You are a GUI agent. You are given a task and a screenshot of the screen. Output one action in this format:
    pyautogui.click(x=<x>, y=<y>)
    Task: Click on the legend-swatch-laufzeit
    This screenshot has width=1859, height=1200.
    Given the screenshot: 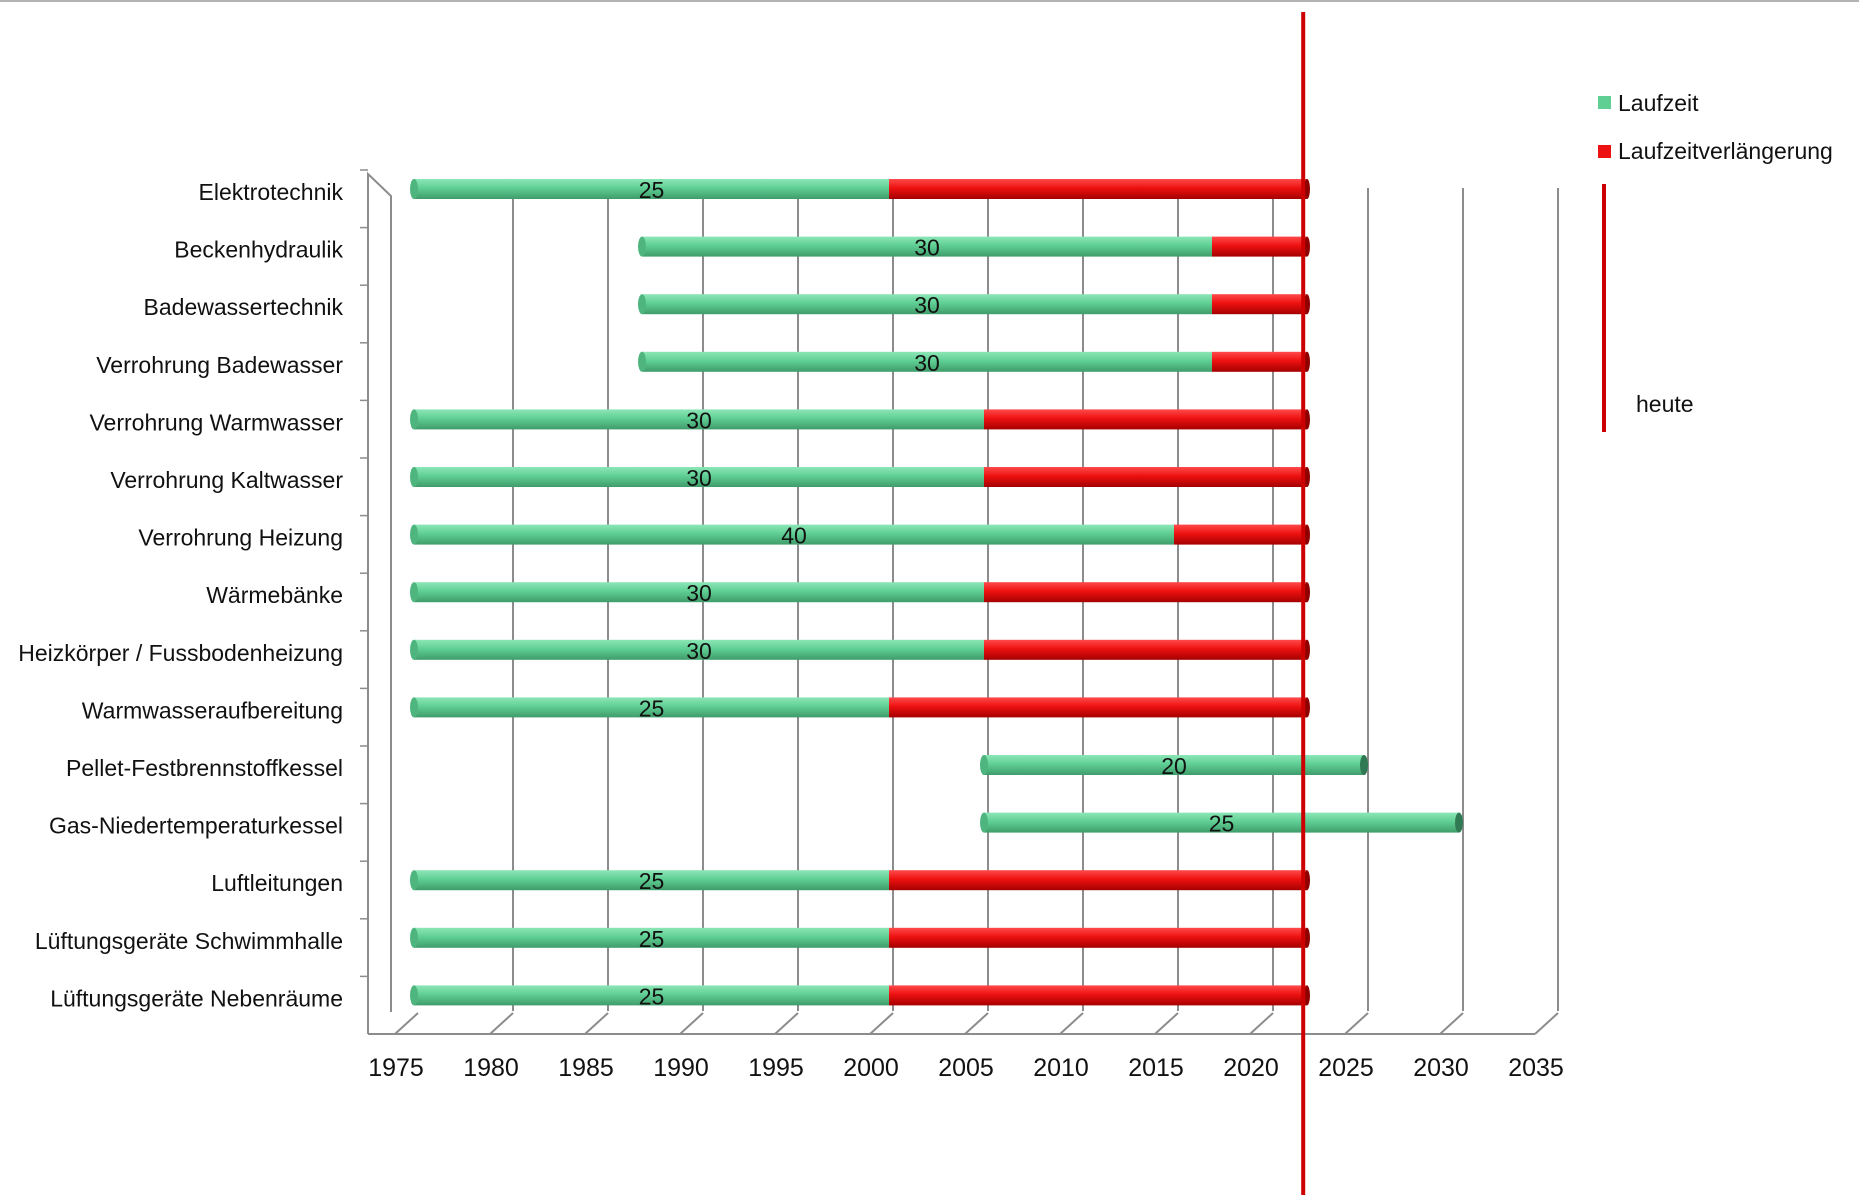 What is the action you would take?
    pyautogui.click(x=1604, y=102)
    